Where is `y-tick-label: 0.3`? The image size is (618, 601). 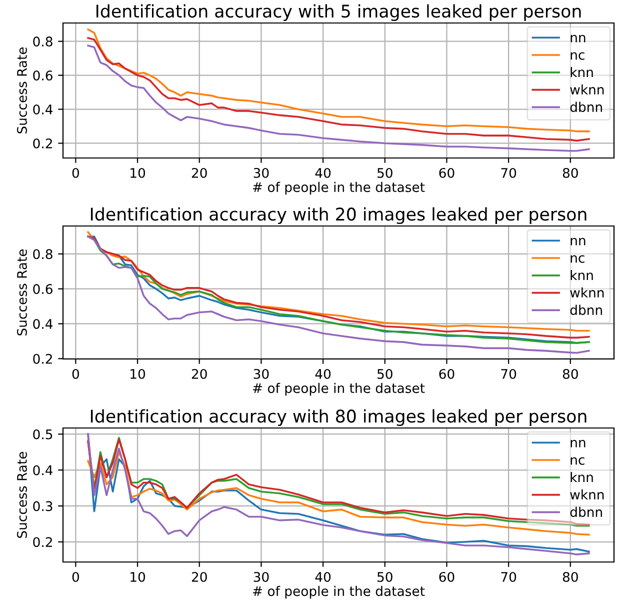
y-tick-label: 0.3 is located at coordinates (42, 506).